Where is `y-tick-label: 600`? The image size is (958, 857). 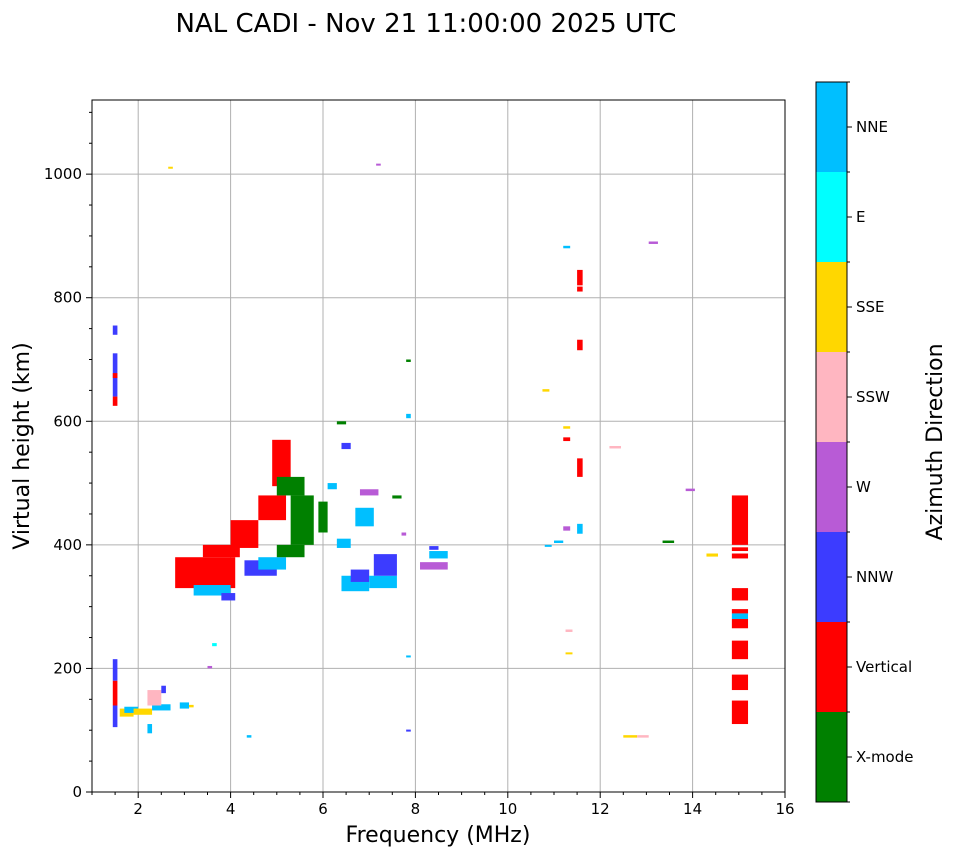
y-tick-label: 600 is located at coordinates (67, 421).